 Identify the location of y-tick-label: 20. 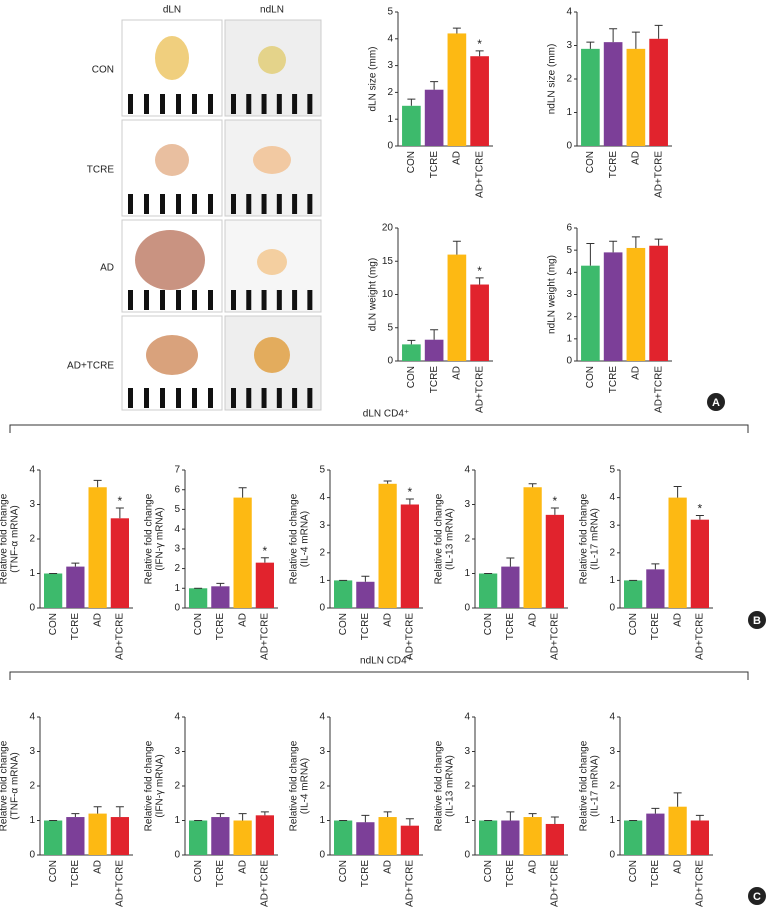
(388, 228).